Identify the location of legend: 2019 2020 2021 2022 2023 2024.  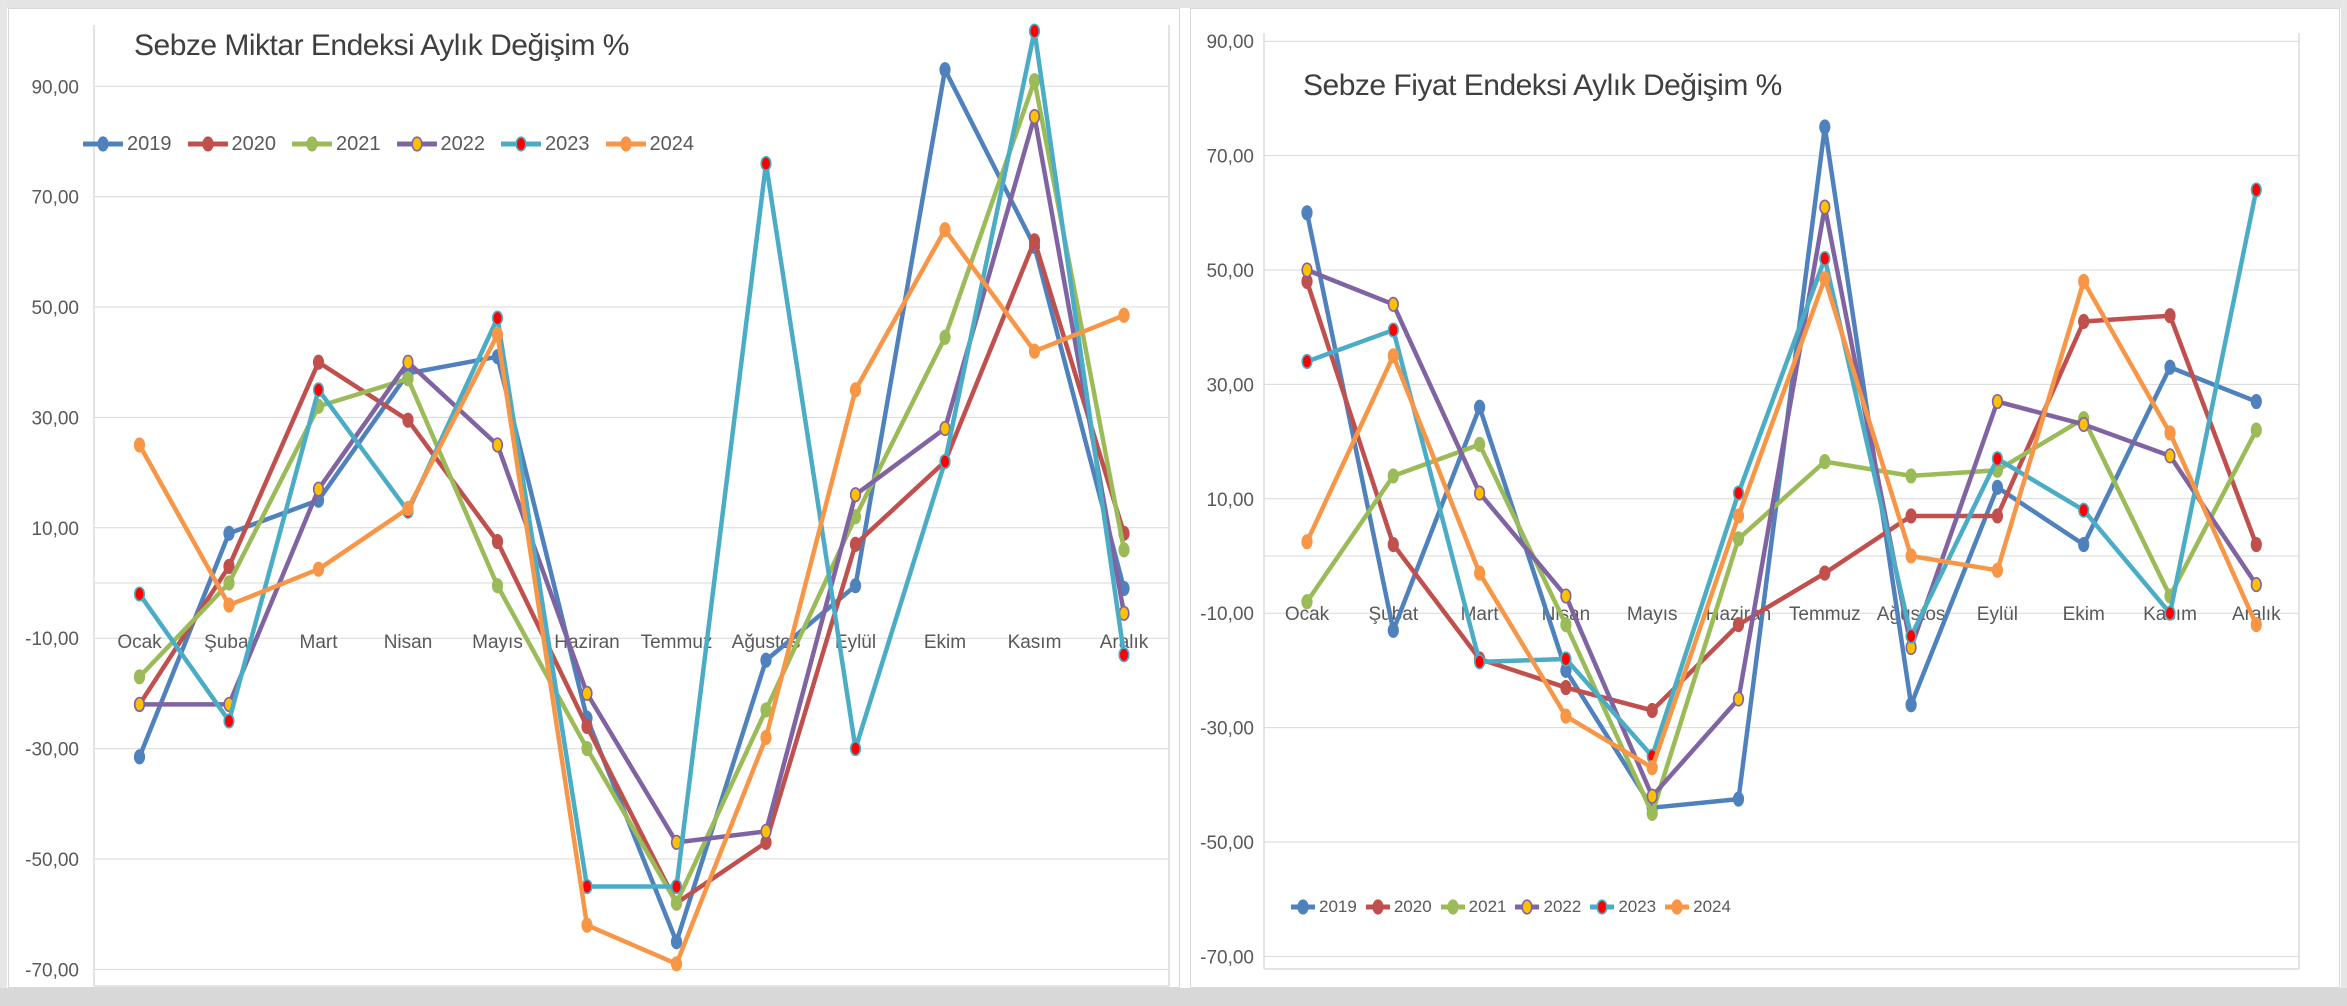
(388, 144).